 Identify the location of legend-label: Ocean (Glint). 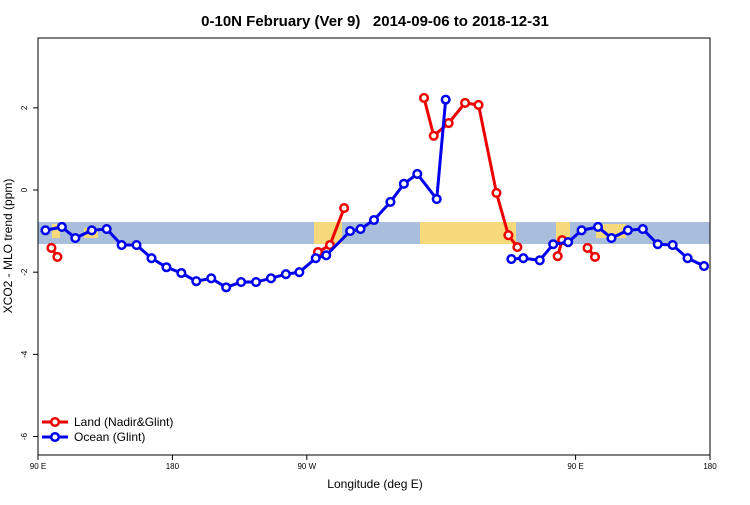
(109, 437).